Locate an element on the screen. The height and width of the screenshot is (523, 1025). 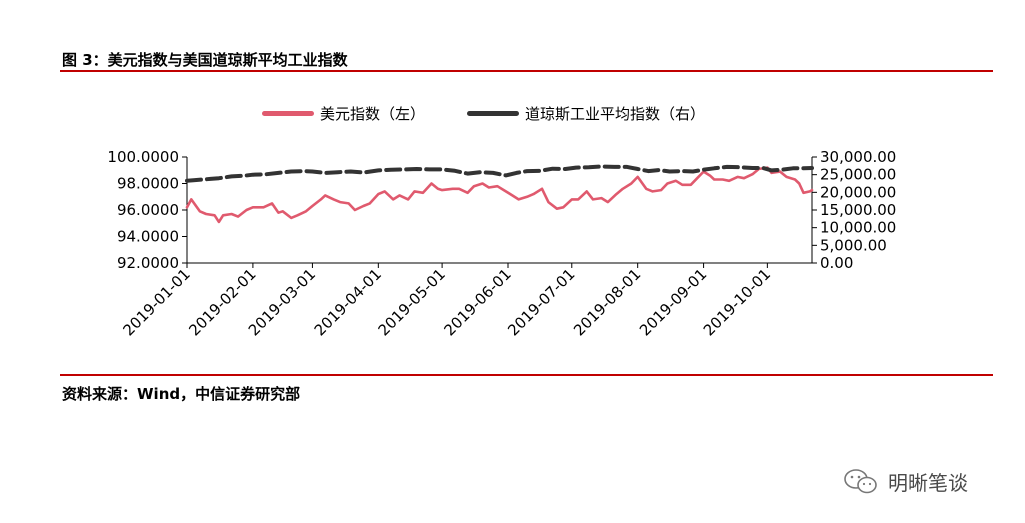
legend-swatch-dxy is located at coordinates (288, 113).